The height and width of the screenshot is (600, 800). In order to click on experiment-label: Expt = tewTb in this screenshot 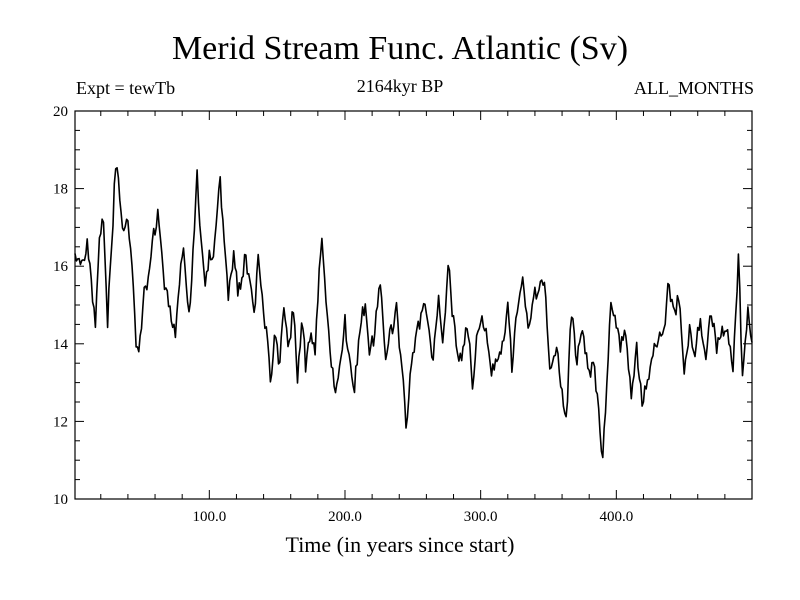, I will do `click(126, 88)`.